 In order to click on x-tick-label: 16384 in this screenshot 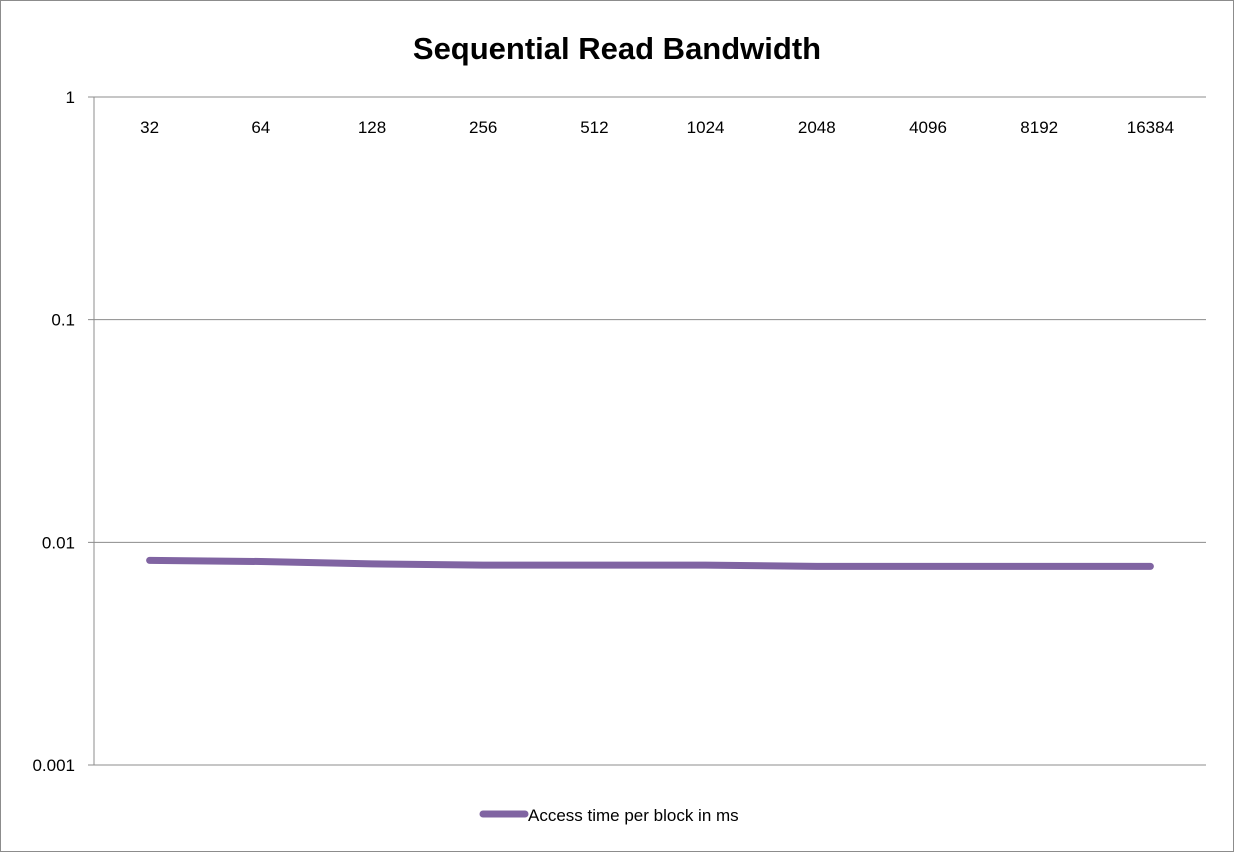, I will do `click(1150, 127)`.